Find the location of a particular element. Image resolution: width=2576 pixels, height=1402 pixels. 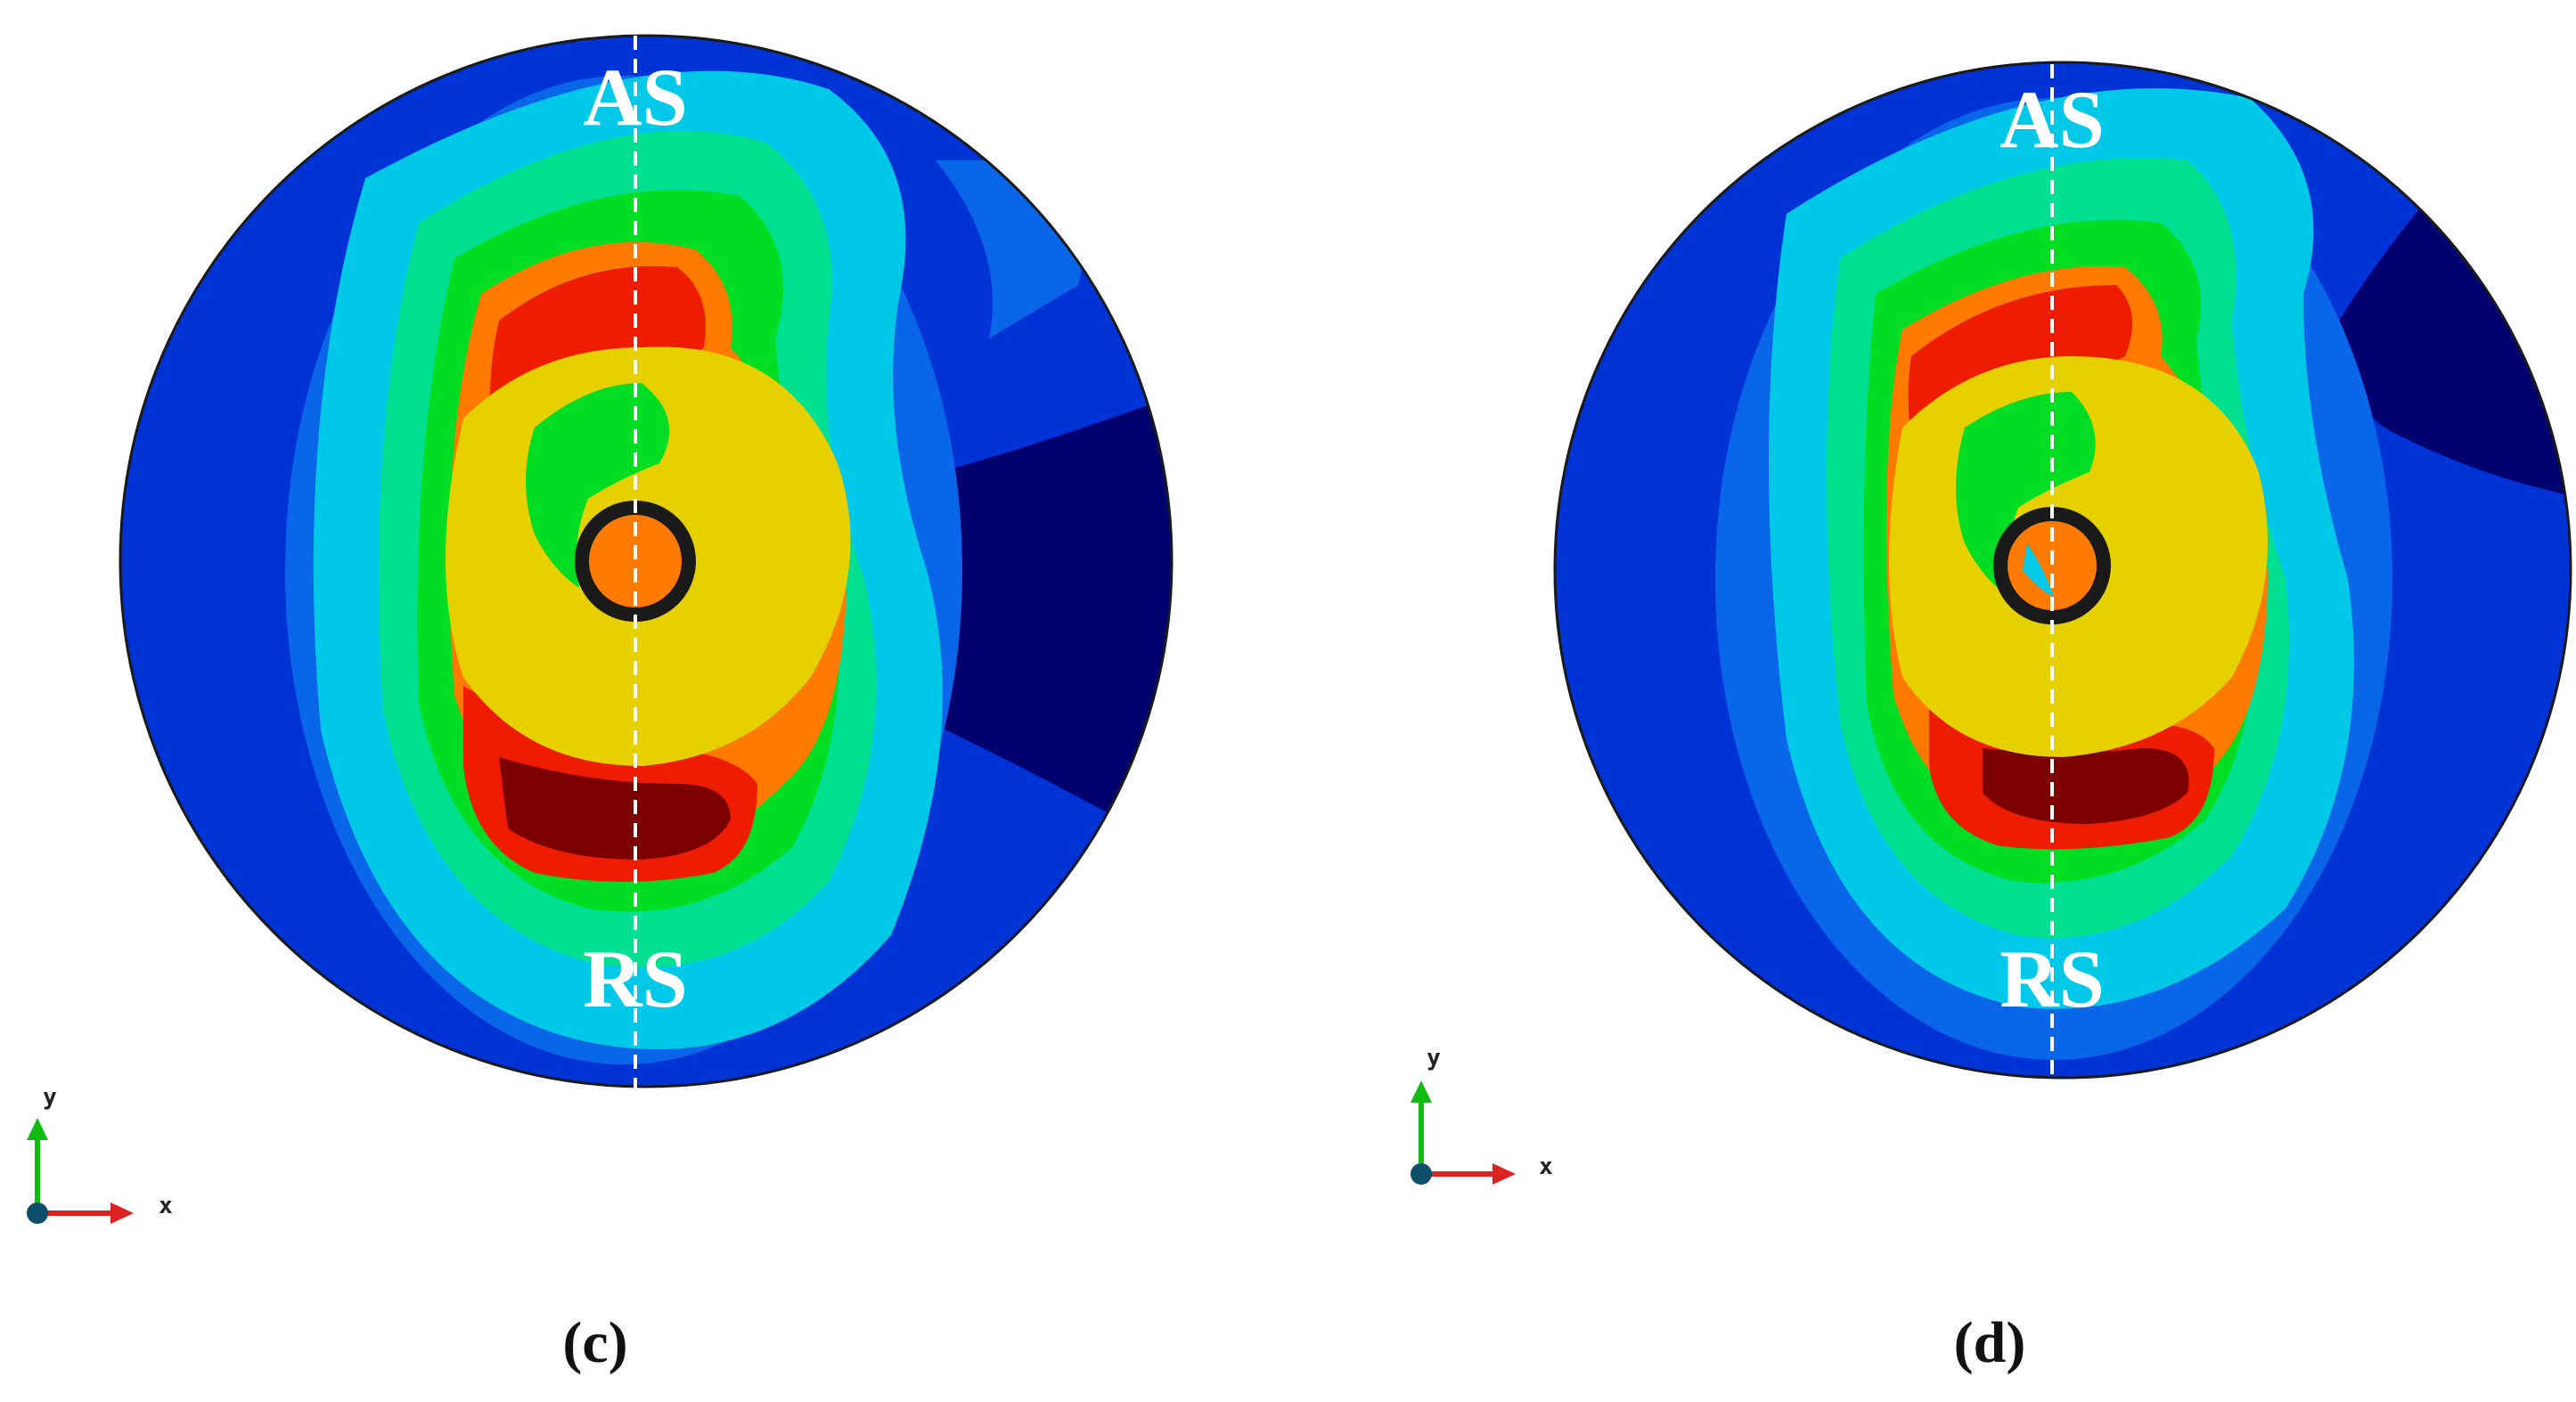

caption-c: (c) is located at coordinates (595, 1342).